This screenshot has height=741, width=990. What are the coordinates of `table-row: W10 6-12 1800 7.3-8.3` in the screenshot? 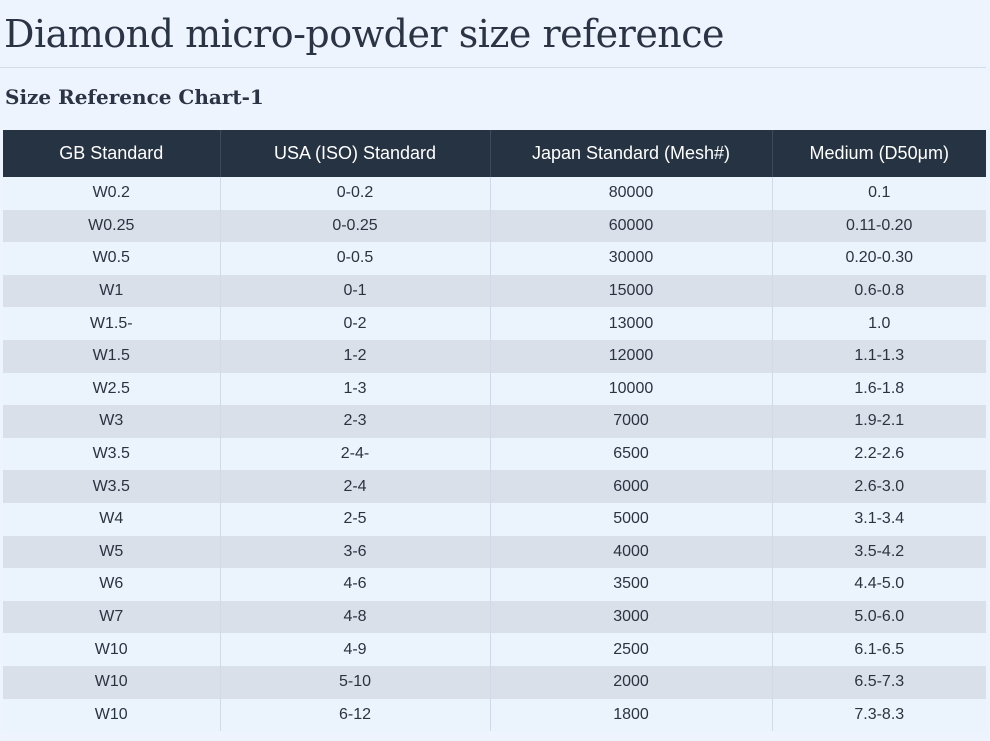 It's located at (494, 715).